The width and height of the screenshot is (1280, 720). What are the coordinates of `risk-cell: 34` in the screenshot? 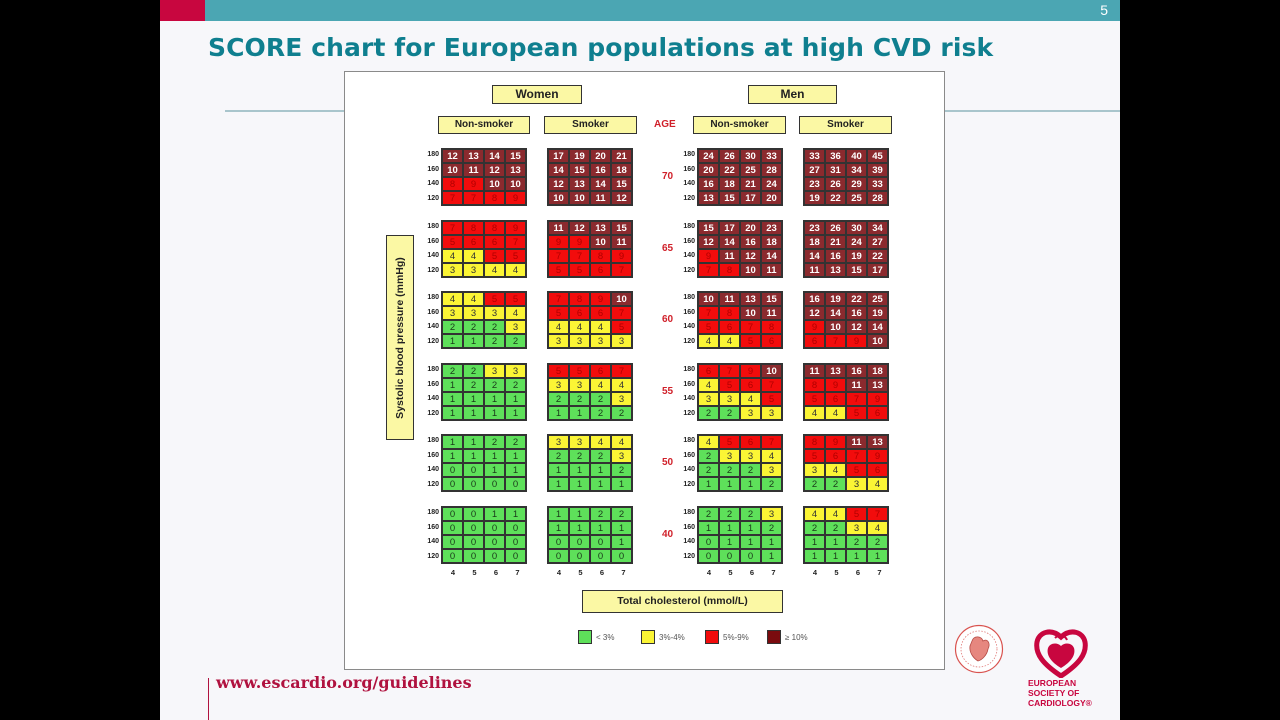 It's located at (856, 170).